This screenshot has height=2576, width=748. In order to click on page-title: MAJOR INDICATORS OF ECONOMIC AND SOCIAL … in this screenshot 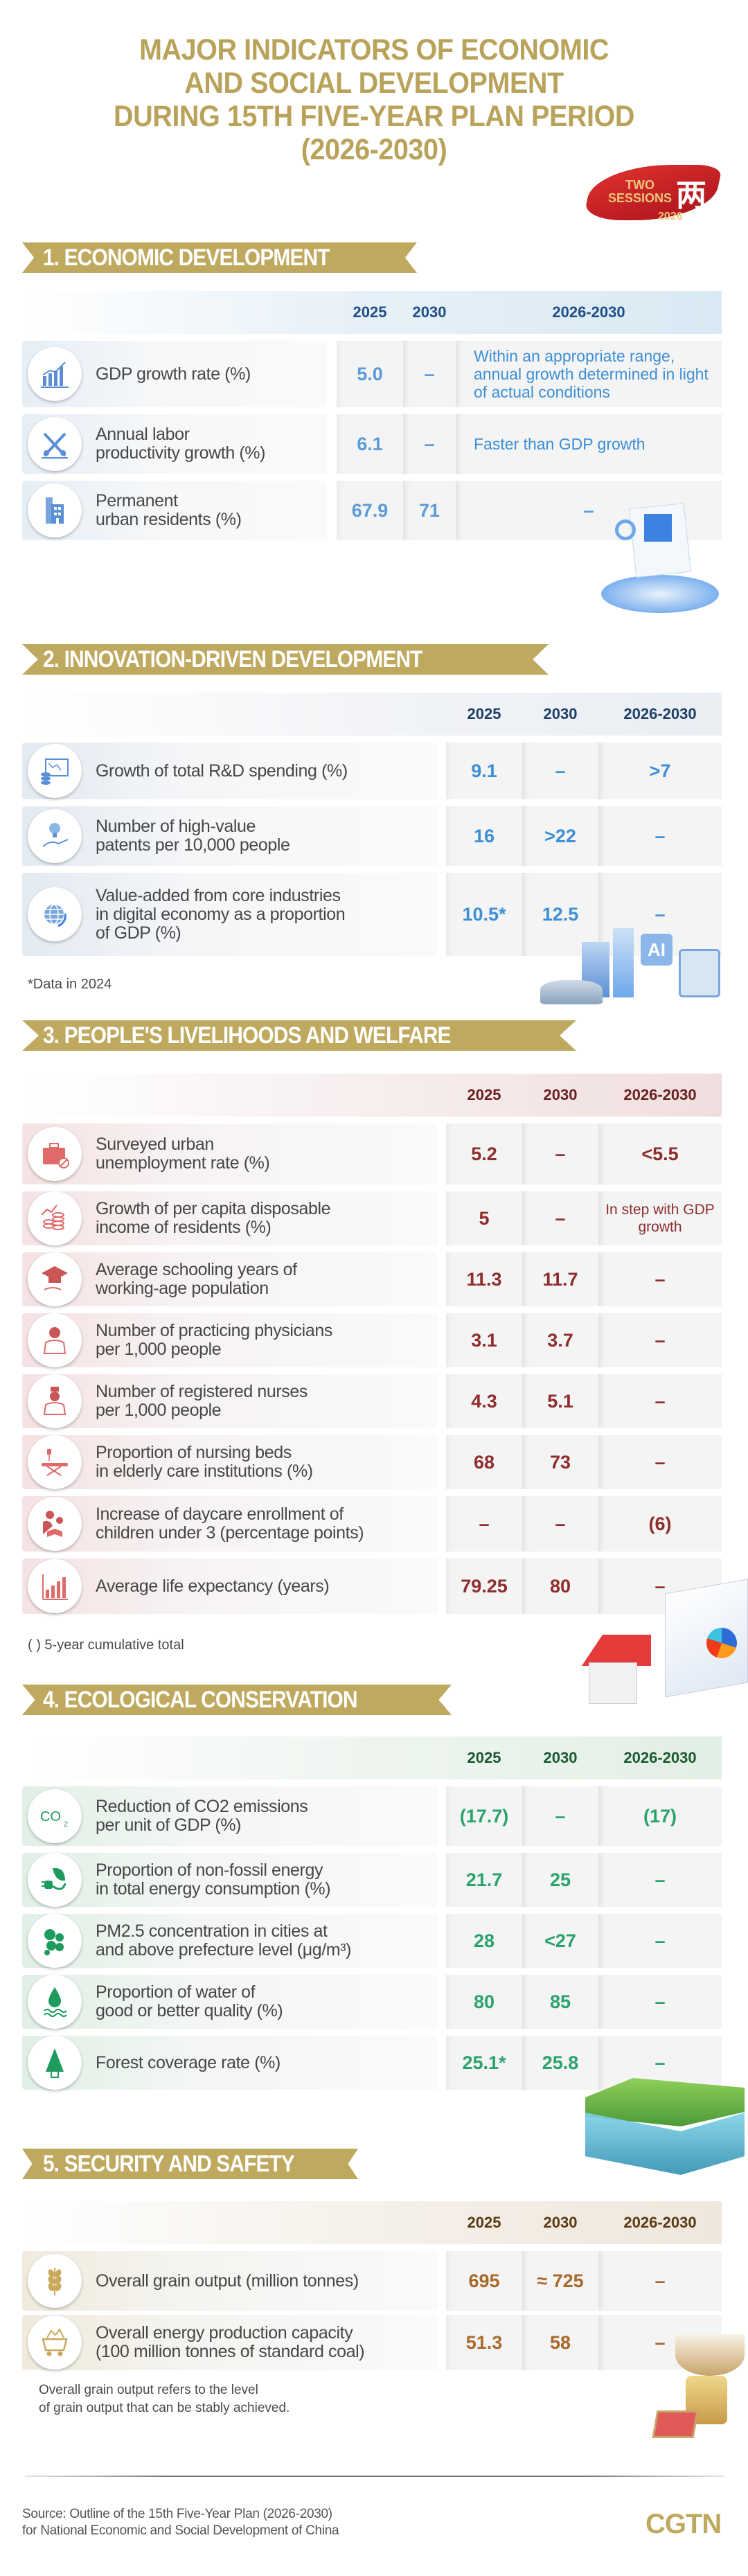, I will do `click(374, 99)`.